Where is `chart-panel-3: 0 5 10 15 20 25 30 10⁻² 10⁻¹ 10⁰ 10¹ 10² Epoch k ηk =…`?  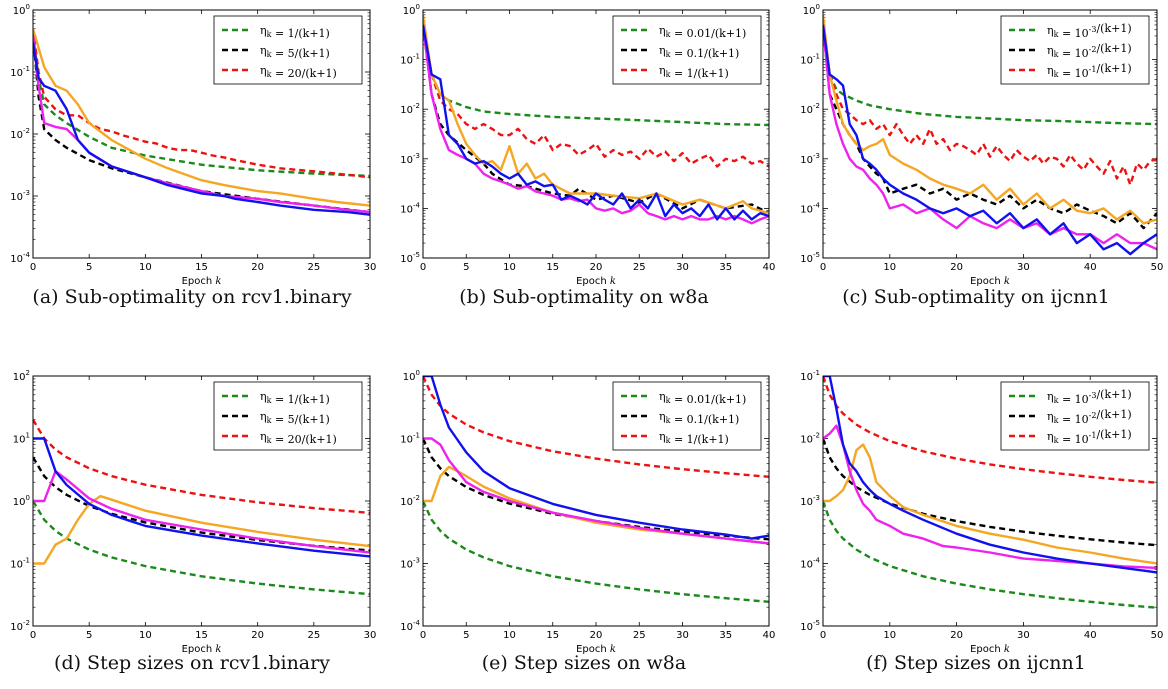 chart-panel-3: 0 5 10 15 20 25 30 10⁻² 10⁻¹ 10⁰ 10¹ 10² Epoch k ηk =… is located at coordinates (193, 512).